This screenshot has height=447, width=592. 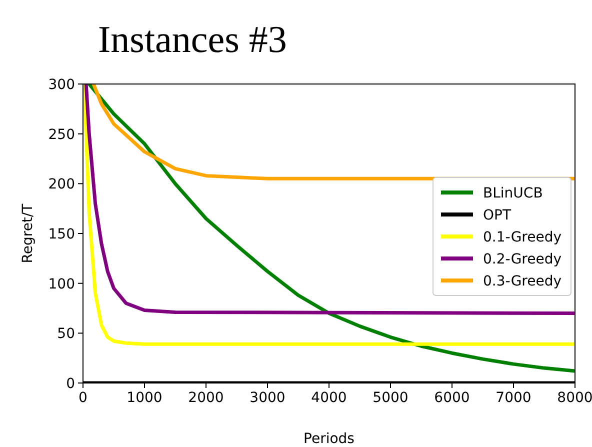 What do you see at coordinates (514, 398) in the screenshot?
I see `x-tick-label: 7000` at bounding box center [514, 398].